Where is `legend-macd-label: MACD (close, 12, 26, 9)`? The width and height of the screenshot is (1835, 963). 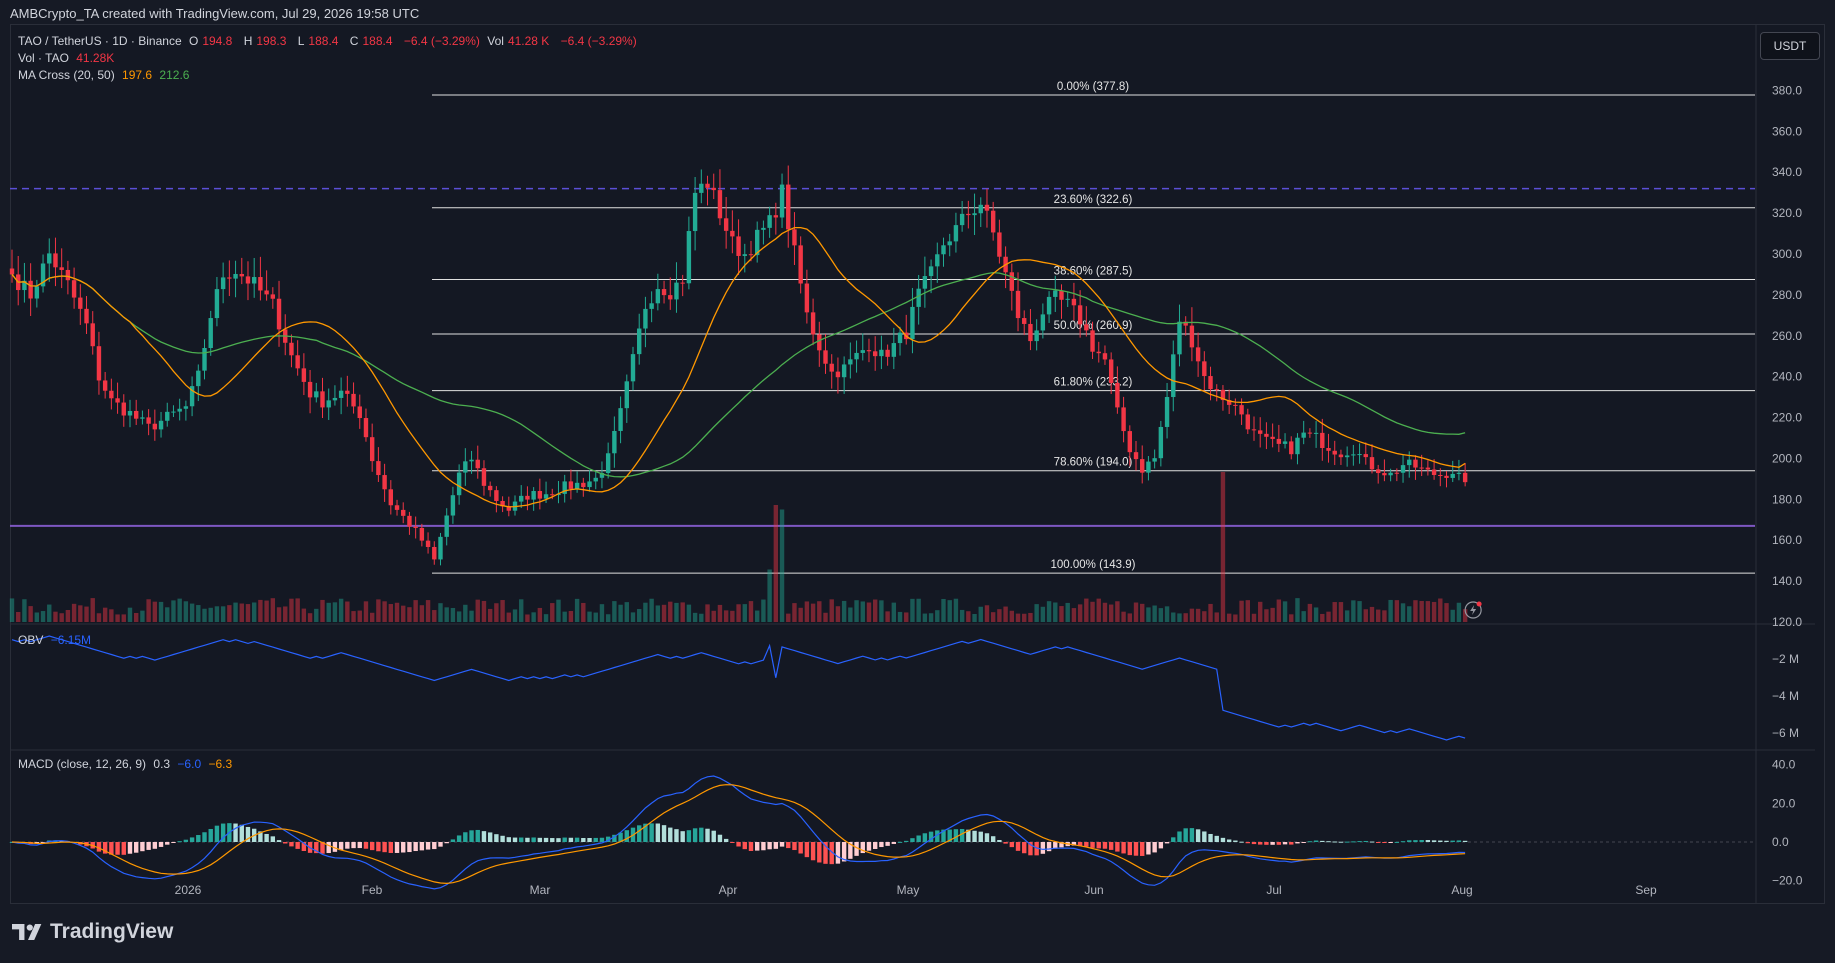 legend-macd-label: MACD (close, 12, 26, 9) is located at coordinates (82, 764).